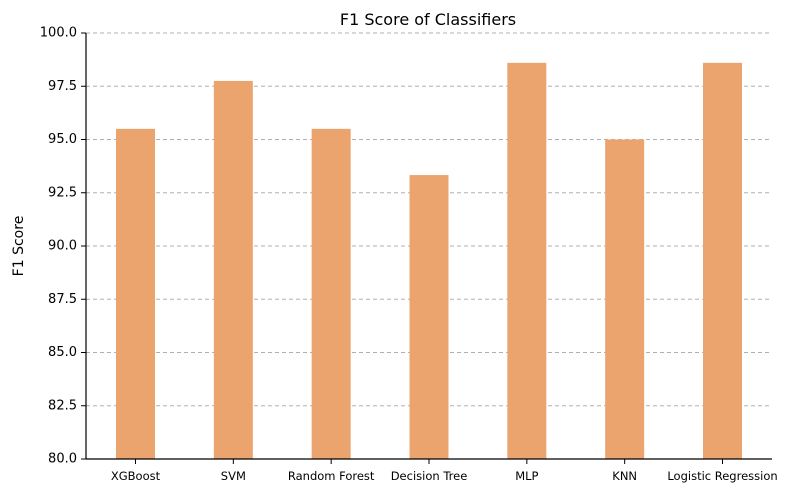 The image size is (792, 497). What do you see at coordinates (62, 352) in the screenshot?
I see `y-tick-label: 85.0` at bounding box center [62, 352].